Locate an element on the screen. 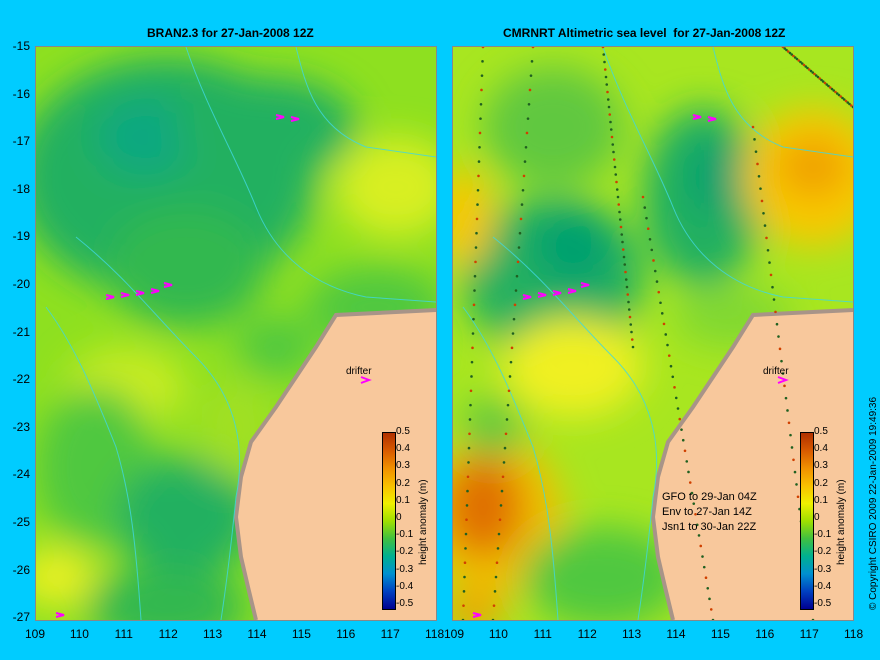 This screenshot has width=880, height=660. left-colorbar is located at coordinates (389, 521).